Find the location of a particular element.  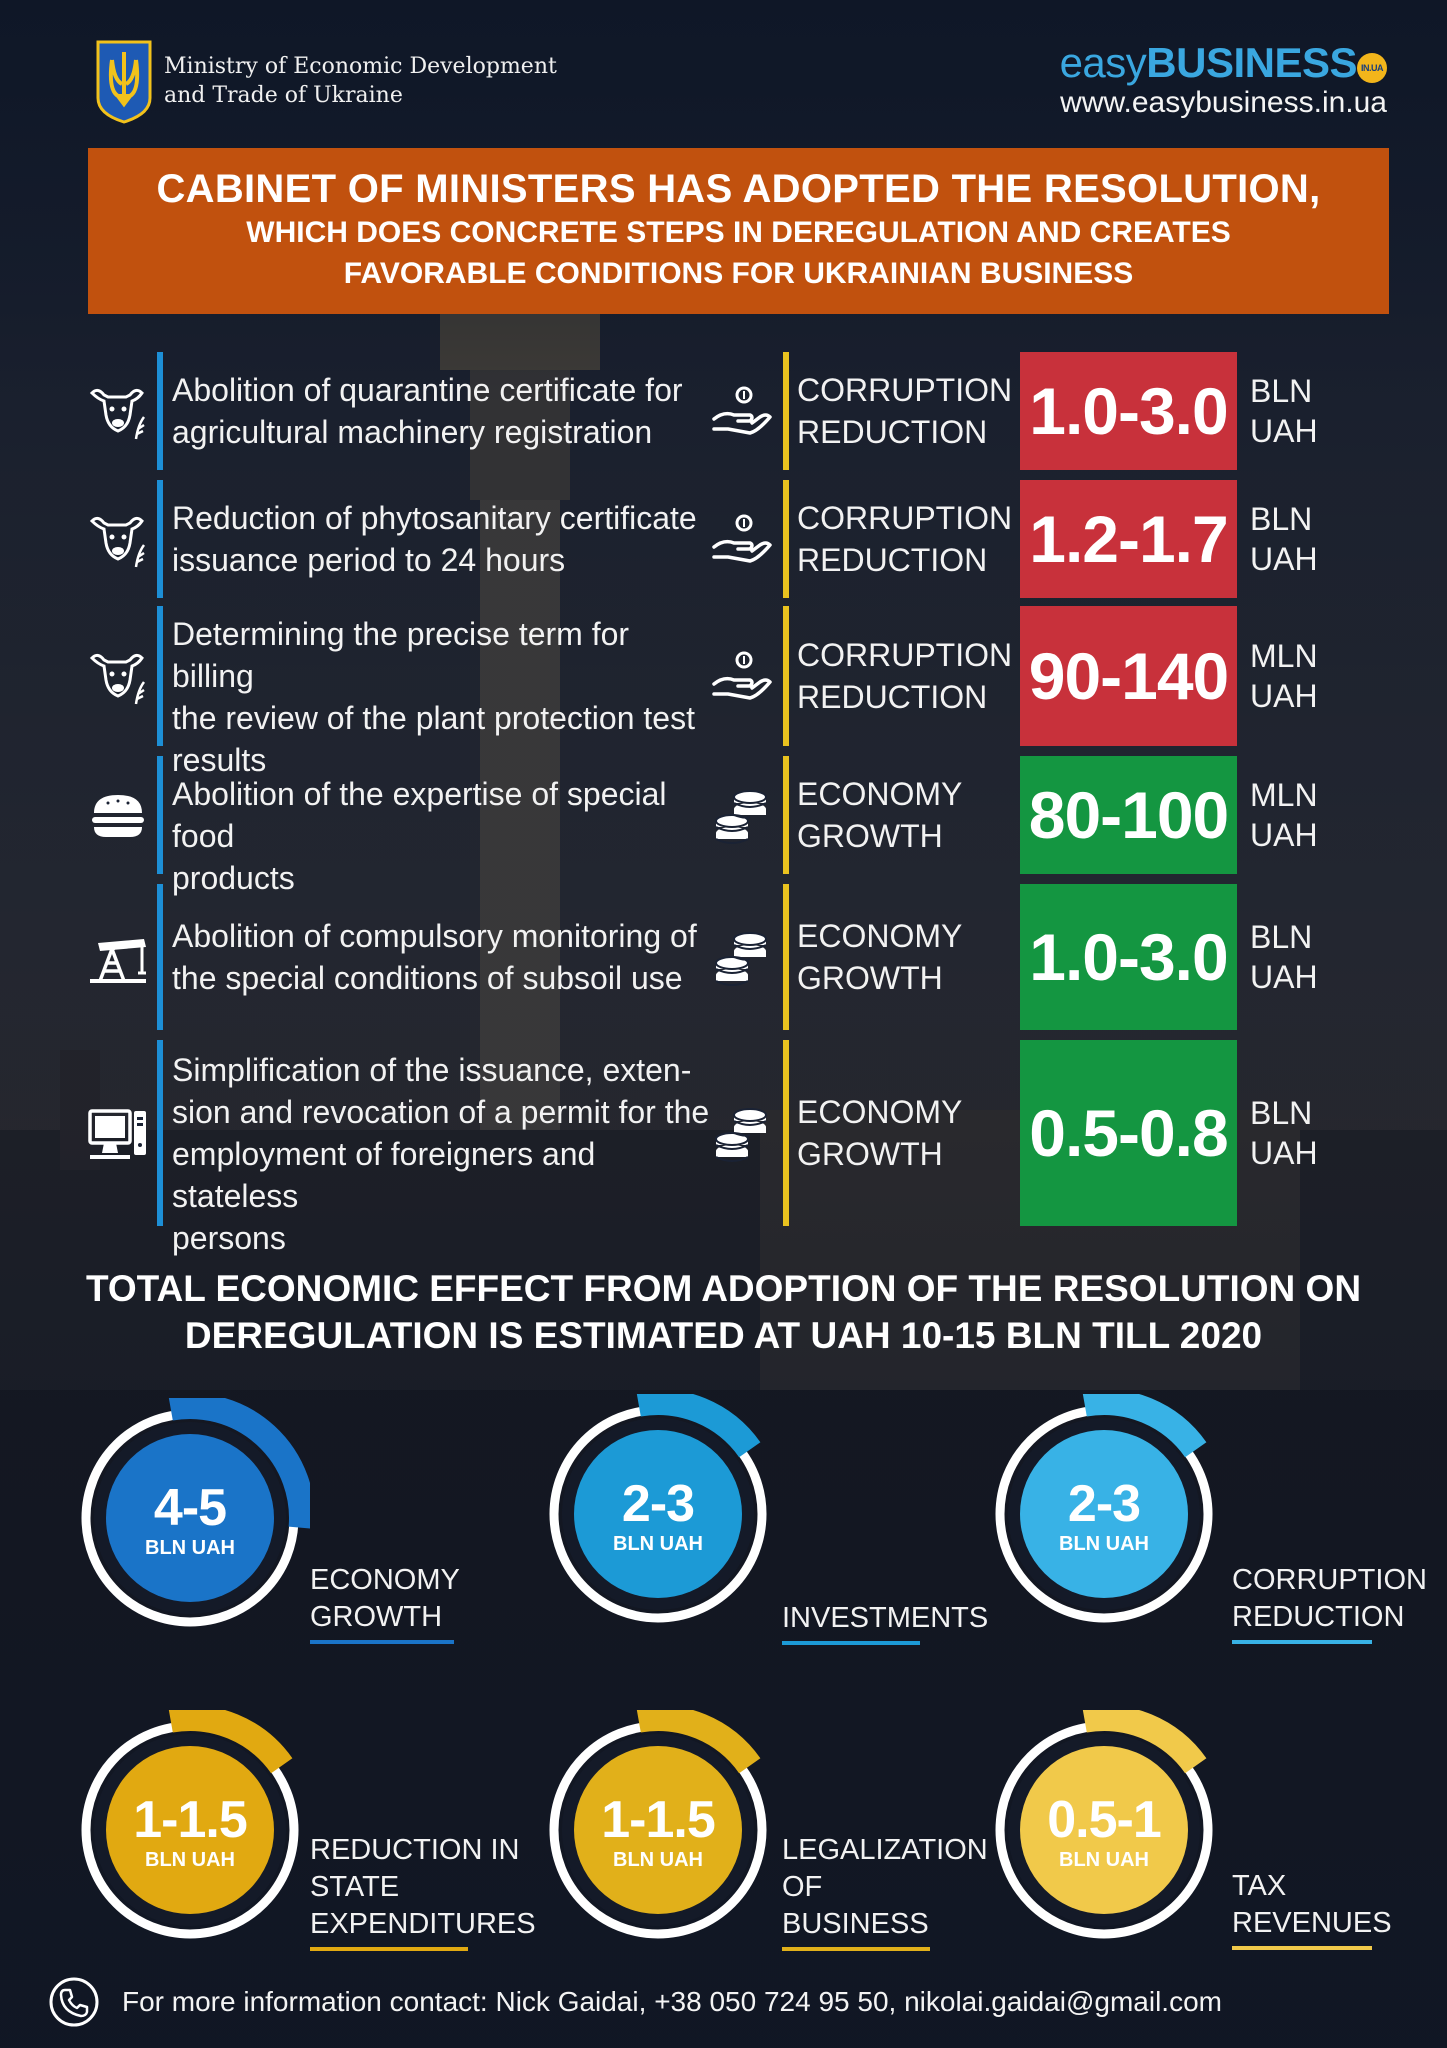

effect-amount: 0.5-1 BLN UAH is located at coordinates (1104, 1832).